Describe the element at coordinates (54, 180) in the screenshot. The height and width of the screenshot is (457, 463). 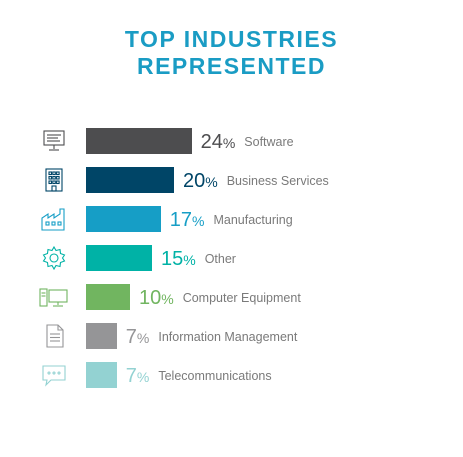
I see `office-building-icon` at that location.